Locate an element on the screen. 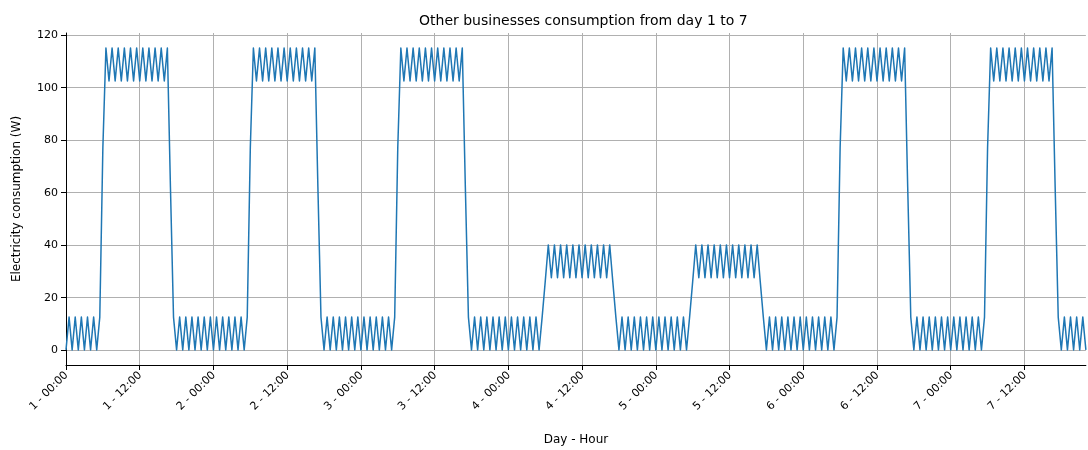 Image resolution: width=1088 pixels, height=450 pixels. y-tick-label: 20 is located at coordinates (51, 297).